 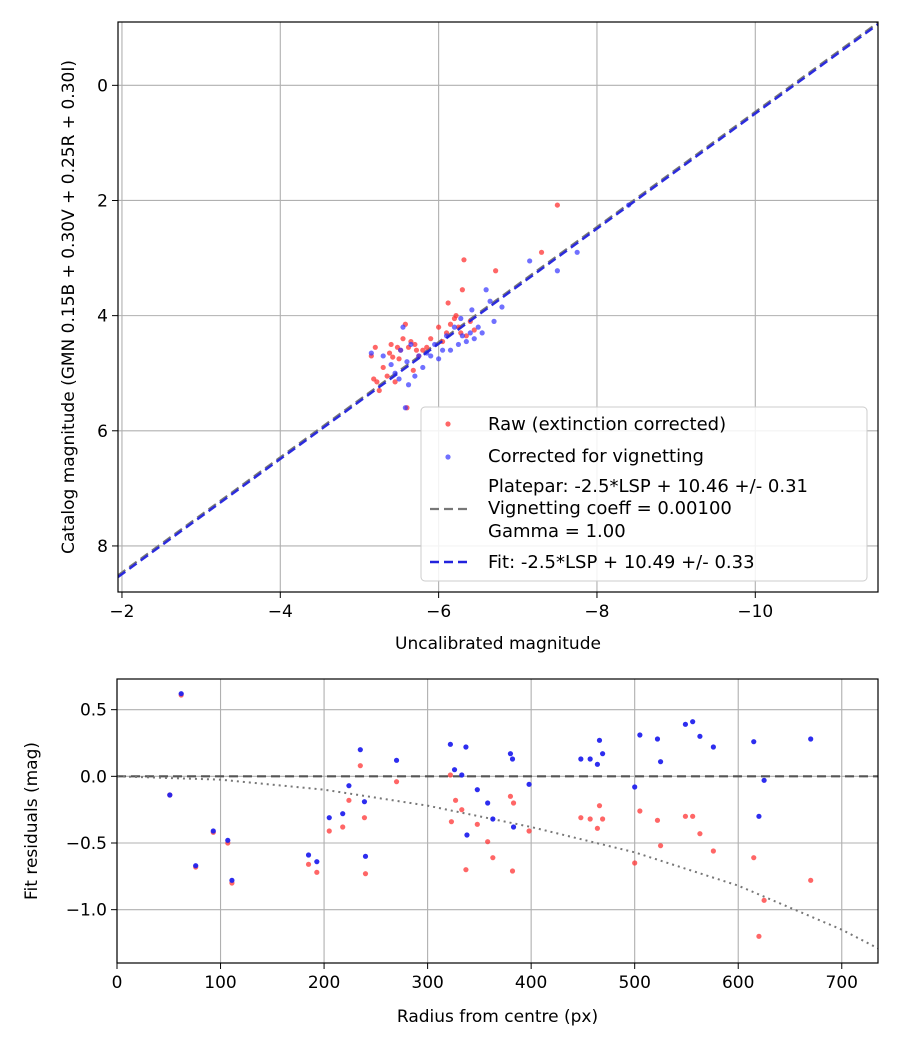 I want to click on legend-raw-label: Raw (extinction corrected), so click(x=607, y=424).